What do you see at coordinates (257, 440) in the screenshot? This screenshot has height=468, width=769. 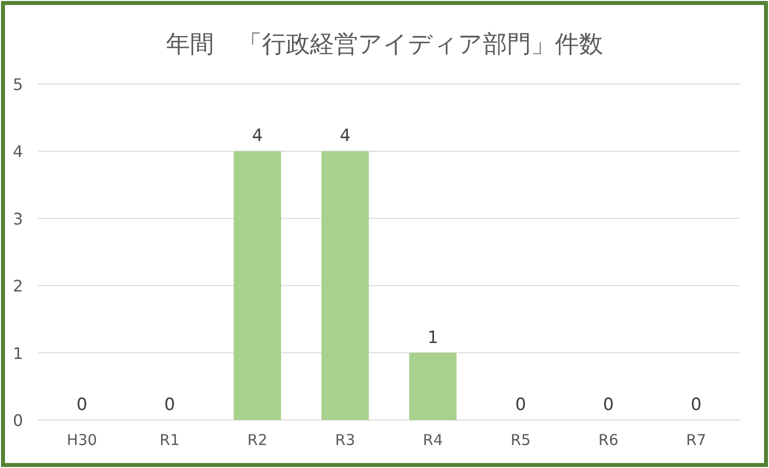 I see `x-tick-label: R2` at bounding box center [257, 440].